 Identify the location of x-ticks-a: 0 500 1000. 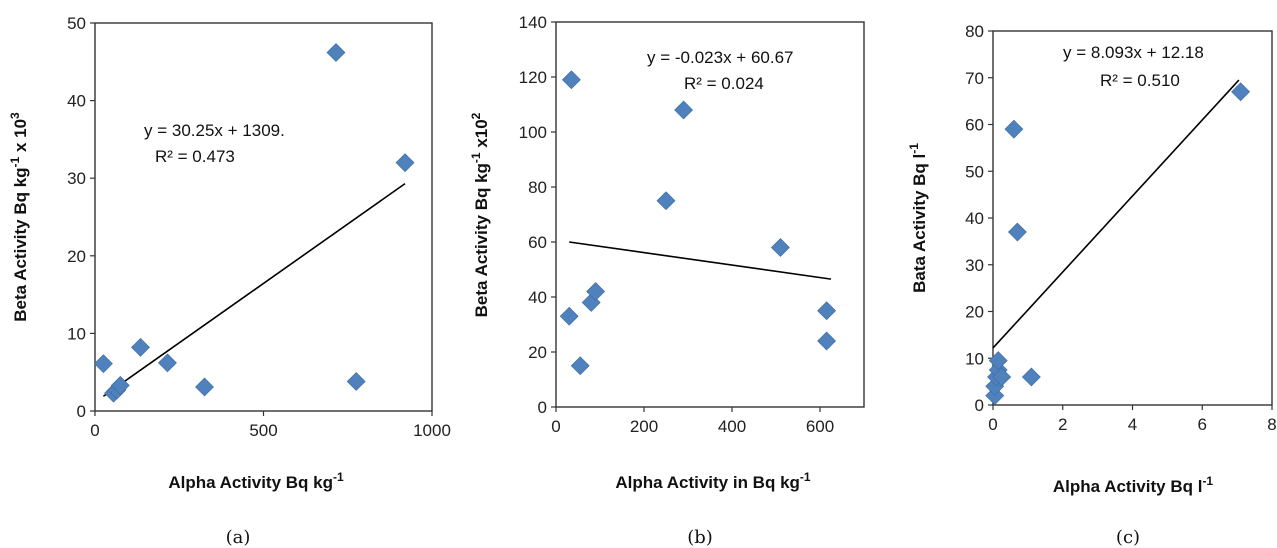
(270, 425).